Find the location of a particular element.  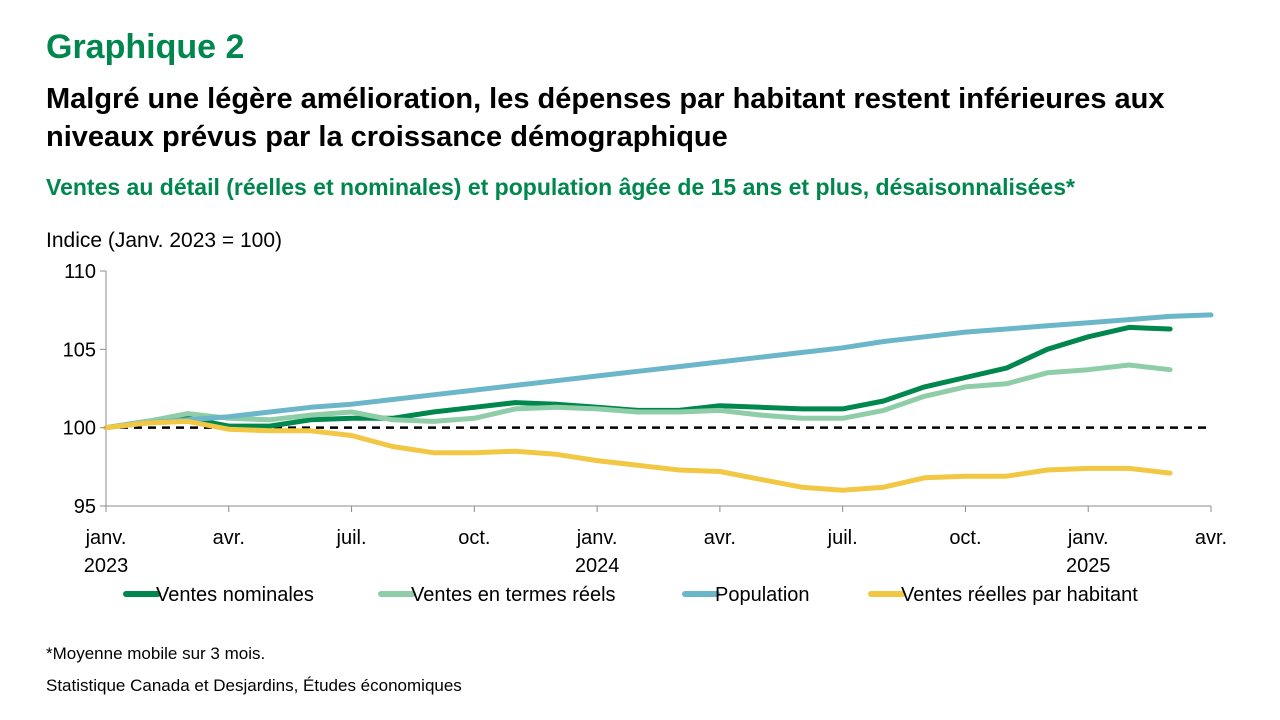

legend-label: Population is located at coordinates (762, 595).